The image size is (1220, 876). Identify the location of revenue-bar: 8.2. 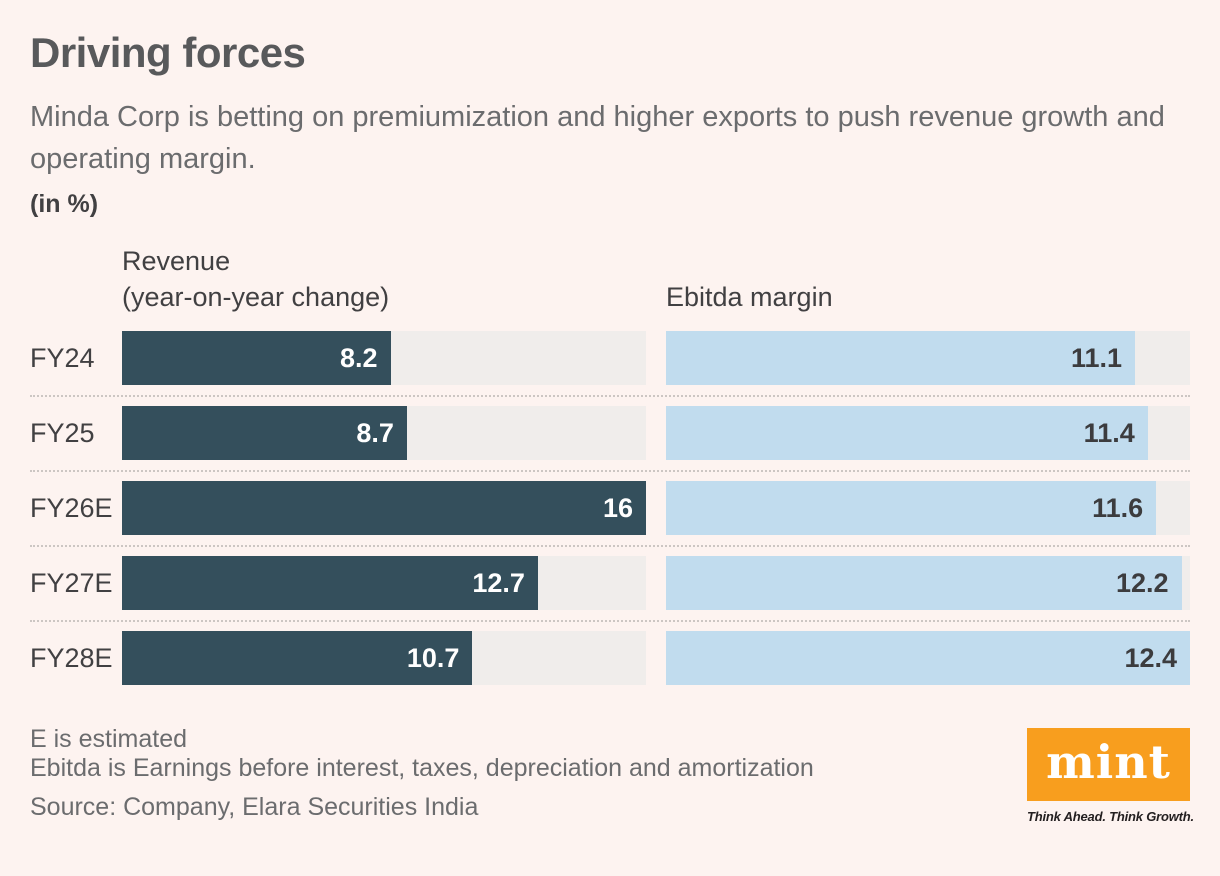
(256, 358).